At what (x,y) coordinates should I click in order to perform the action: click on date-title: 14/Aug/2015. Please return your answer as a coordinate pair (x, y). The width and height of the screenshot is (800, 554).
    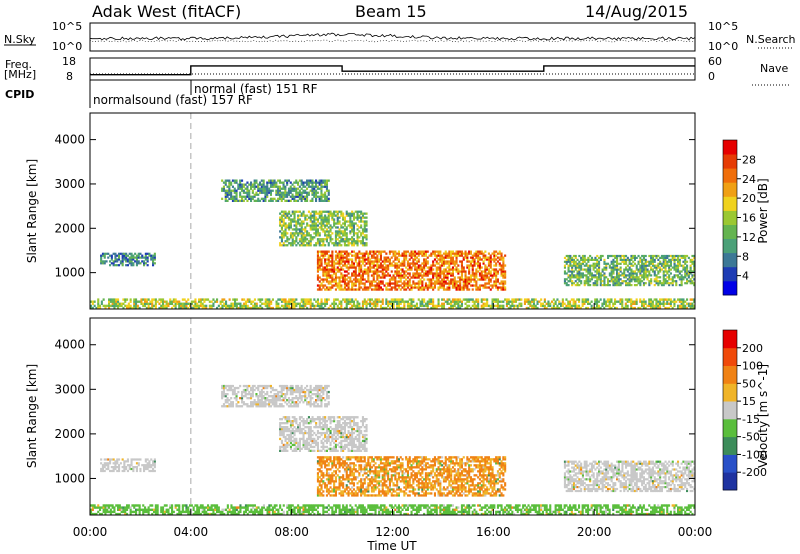
    Looking at the image, I should click on (636, 11).